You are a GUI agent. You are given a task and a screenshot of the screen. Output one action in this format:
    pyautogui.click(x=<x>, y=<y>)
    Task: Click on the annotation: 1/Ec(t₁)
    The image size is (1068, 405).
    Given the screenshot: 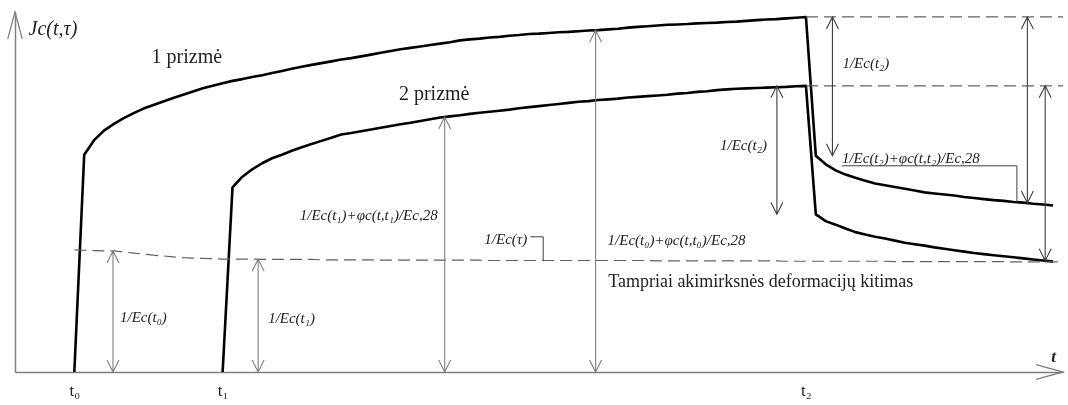 What is the action you would take?
    pyautogui.click(x=292, y=318)
    